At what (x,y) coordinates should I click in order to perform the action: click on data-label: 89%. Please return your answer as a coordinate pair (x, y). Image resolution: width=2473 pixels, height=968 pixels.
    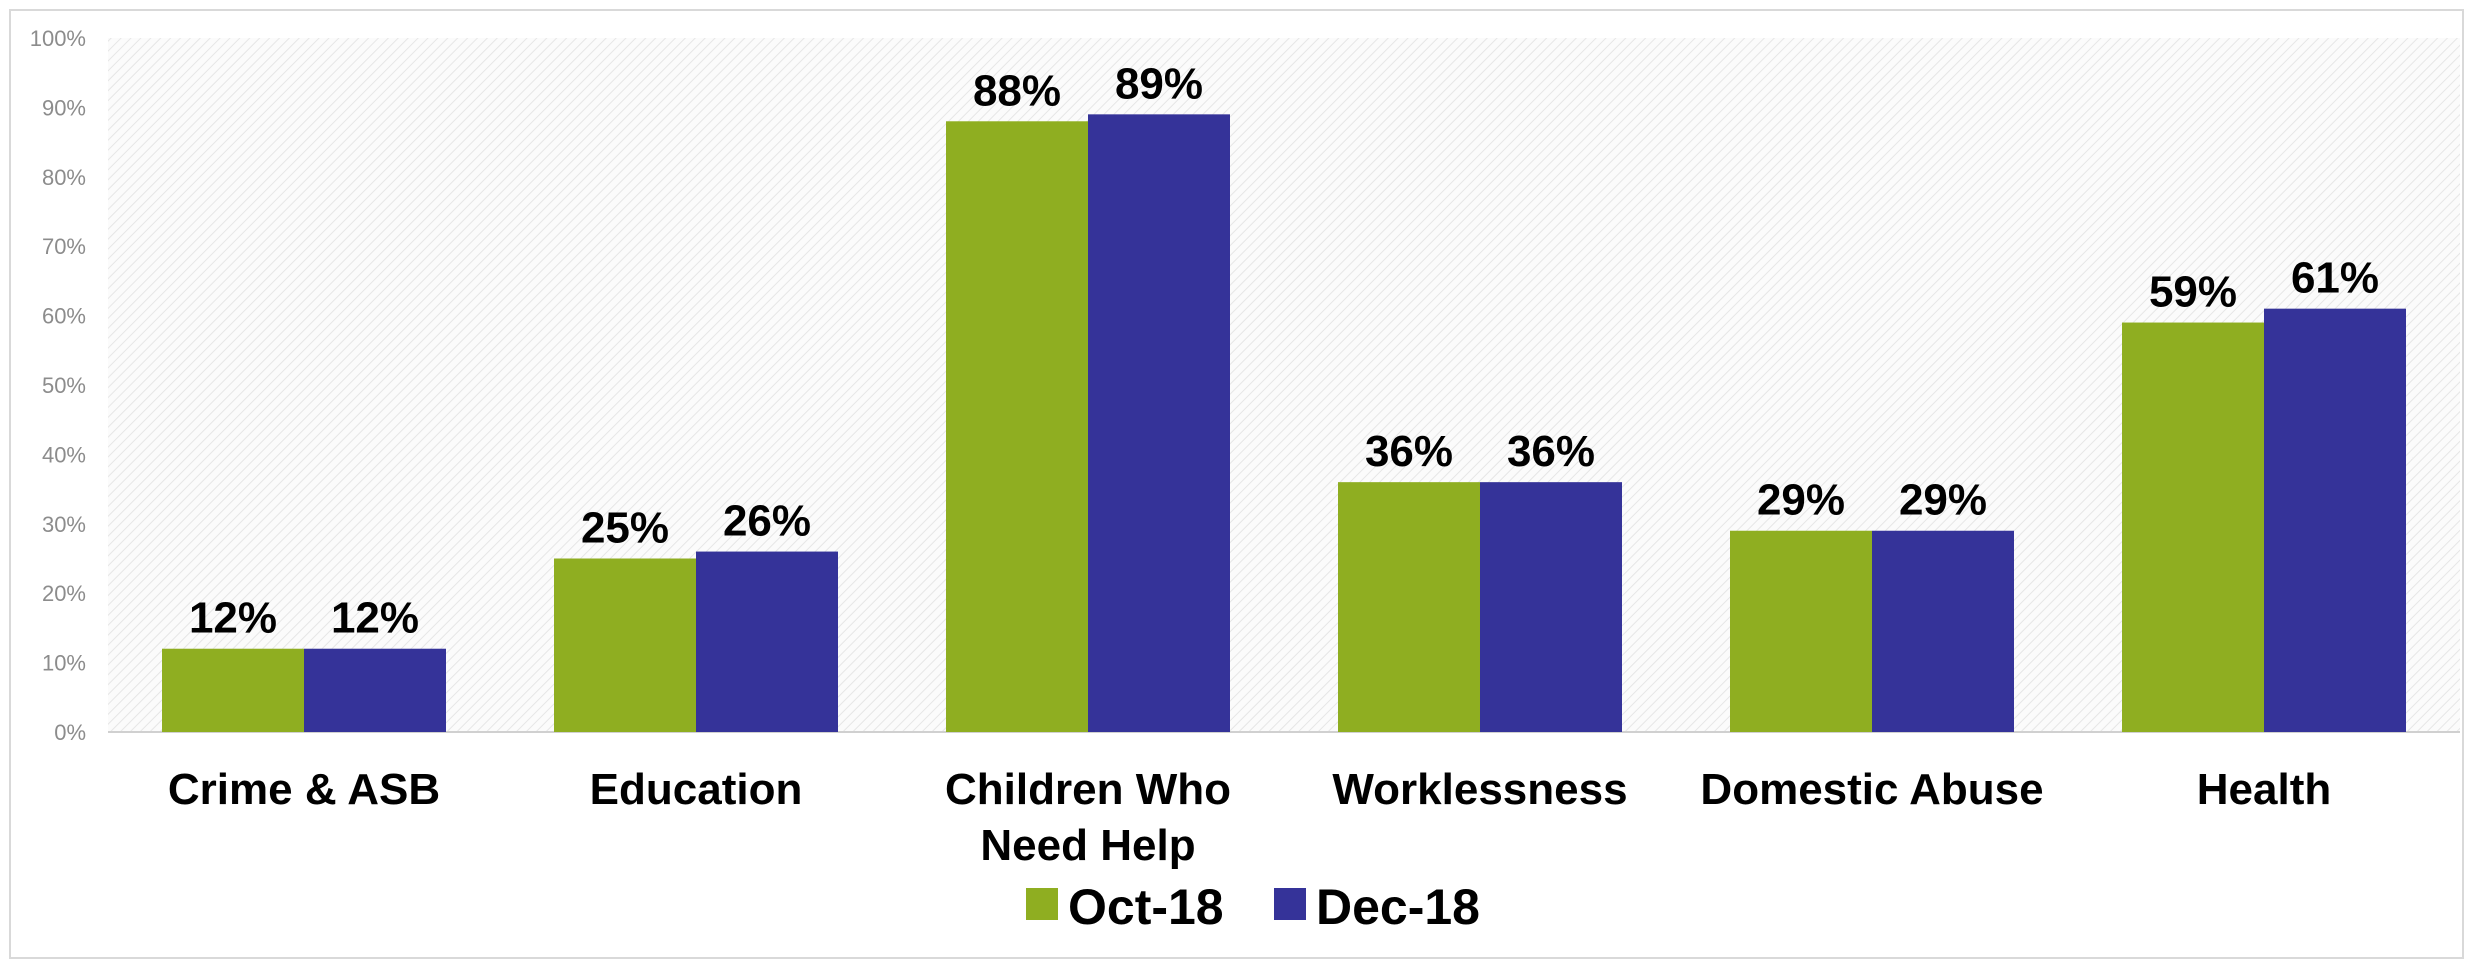
    Looking at the image, I should click on (1159, 83).